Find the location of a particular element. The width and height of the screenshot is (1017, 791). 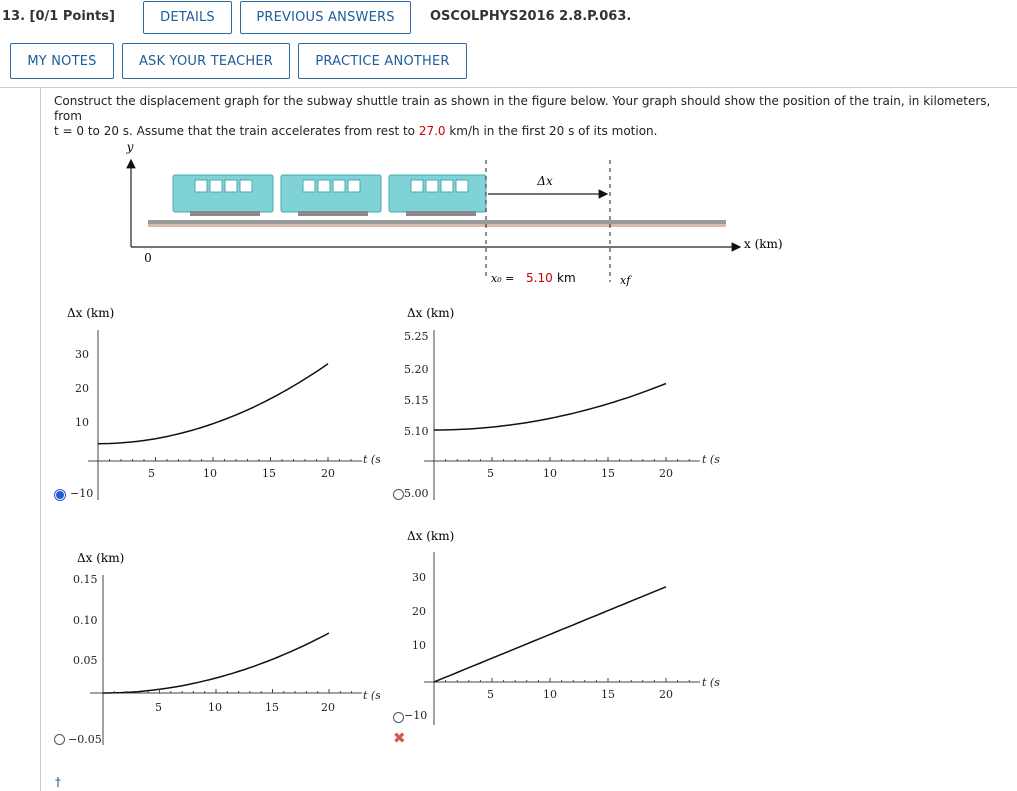

figure-y-label: y is located at coordinates (130, 147).